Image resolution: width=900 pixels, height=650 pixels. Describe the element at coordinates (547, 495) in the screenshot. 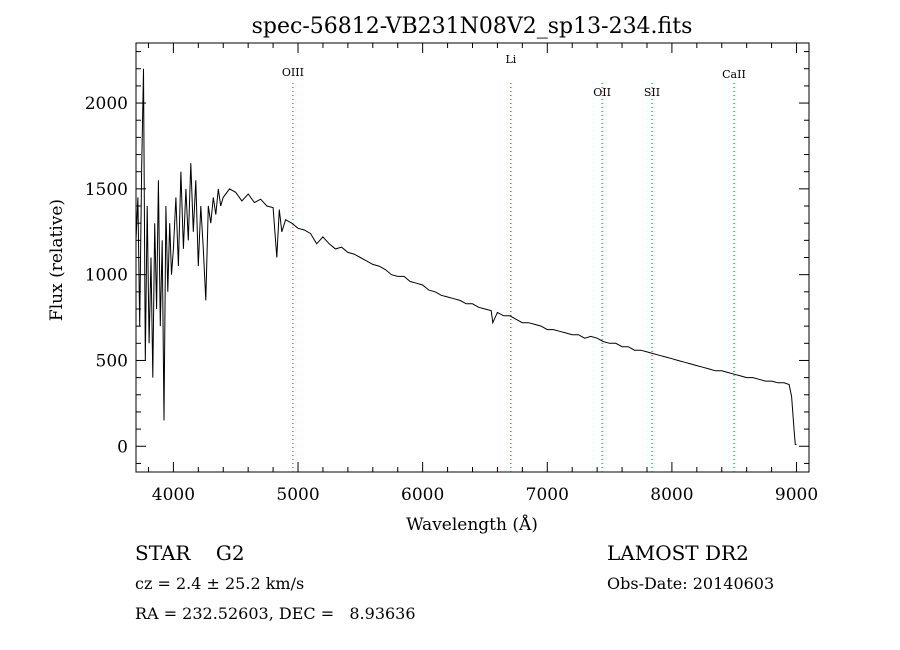

I see `x-tick-label: 7000` at that location.